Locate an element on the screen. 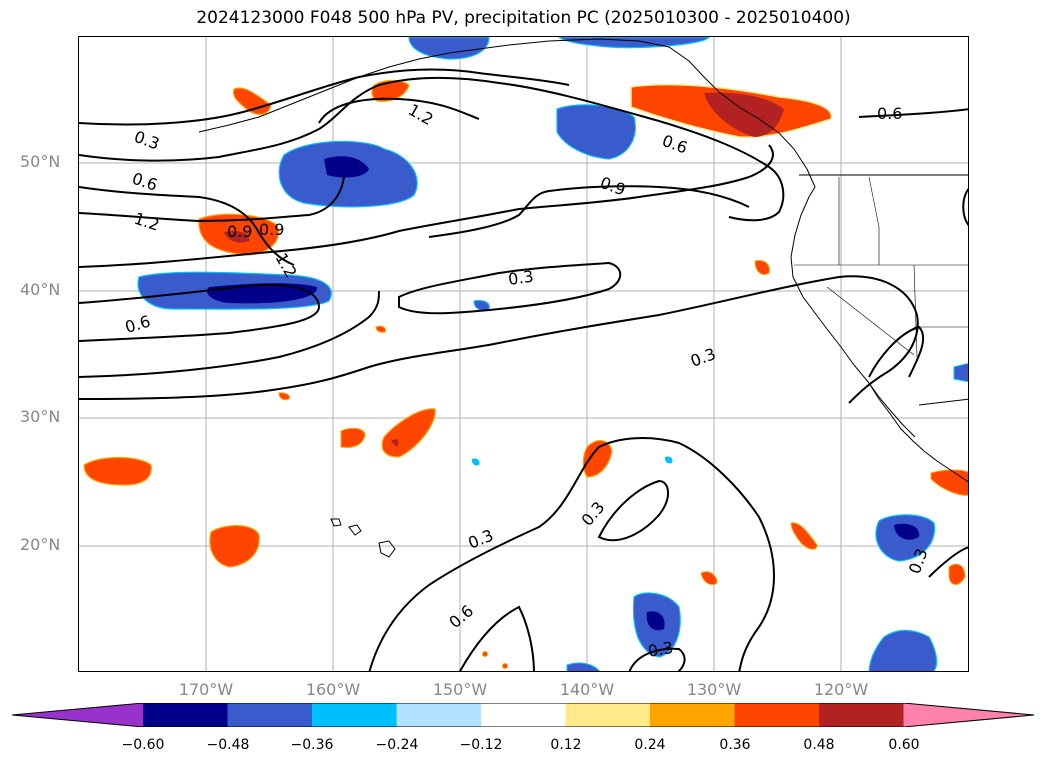 This screenshot has height=765, width=1047. north-america-coast is located at coordinates (879, 339).